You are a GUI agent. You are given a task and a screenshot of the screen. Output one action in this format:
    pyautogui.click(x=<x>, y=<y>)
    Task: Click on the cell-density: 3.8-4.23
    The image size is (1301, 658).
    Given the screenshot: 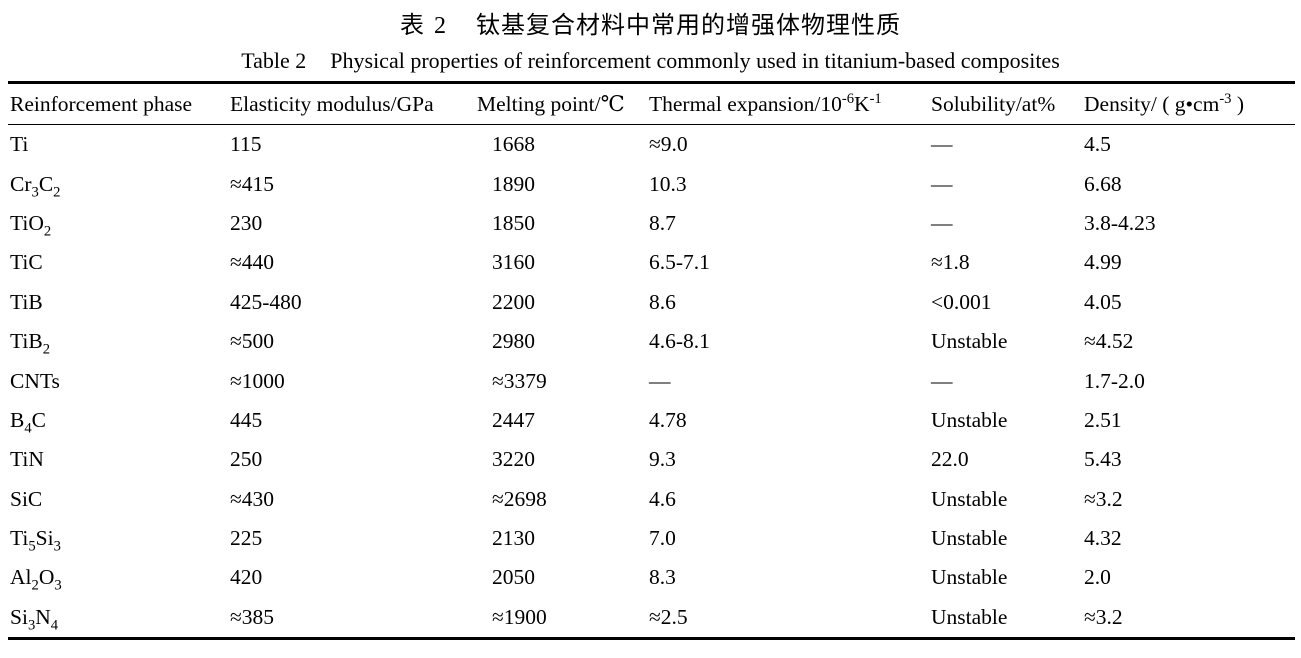 What is the action you would take?
    pyautogui.click(x=1120, y=222)
    